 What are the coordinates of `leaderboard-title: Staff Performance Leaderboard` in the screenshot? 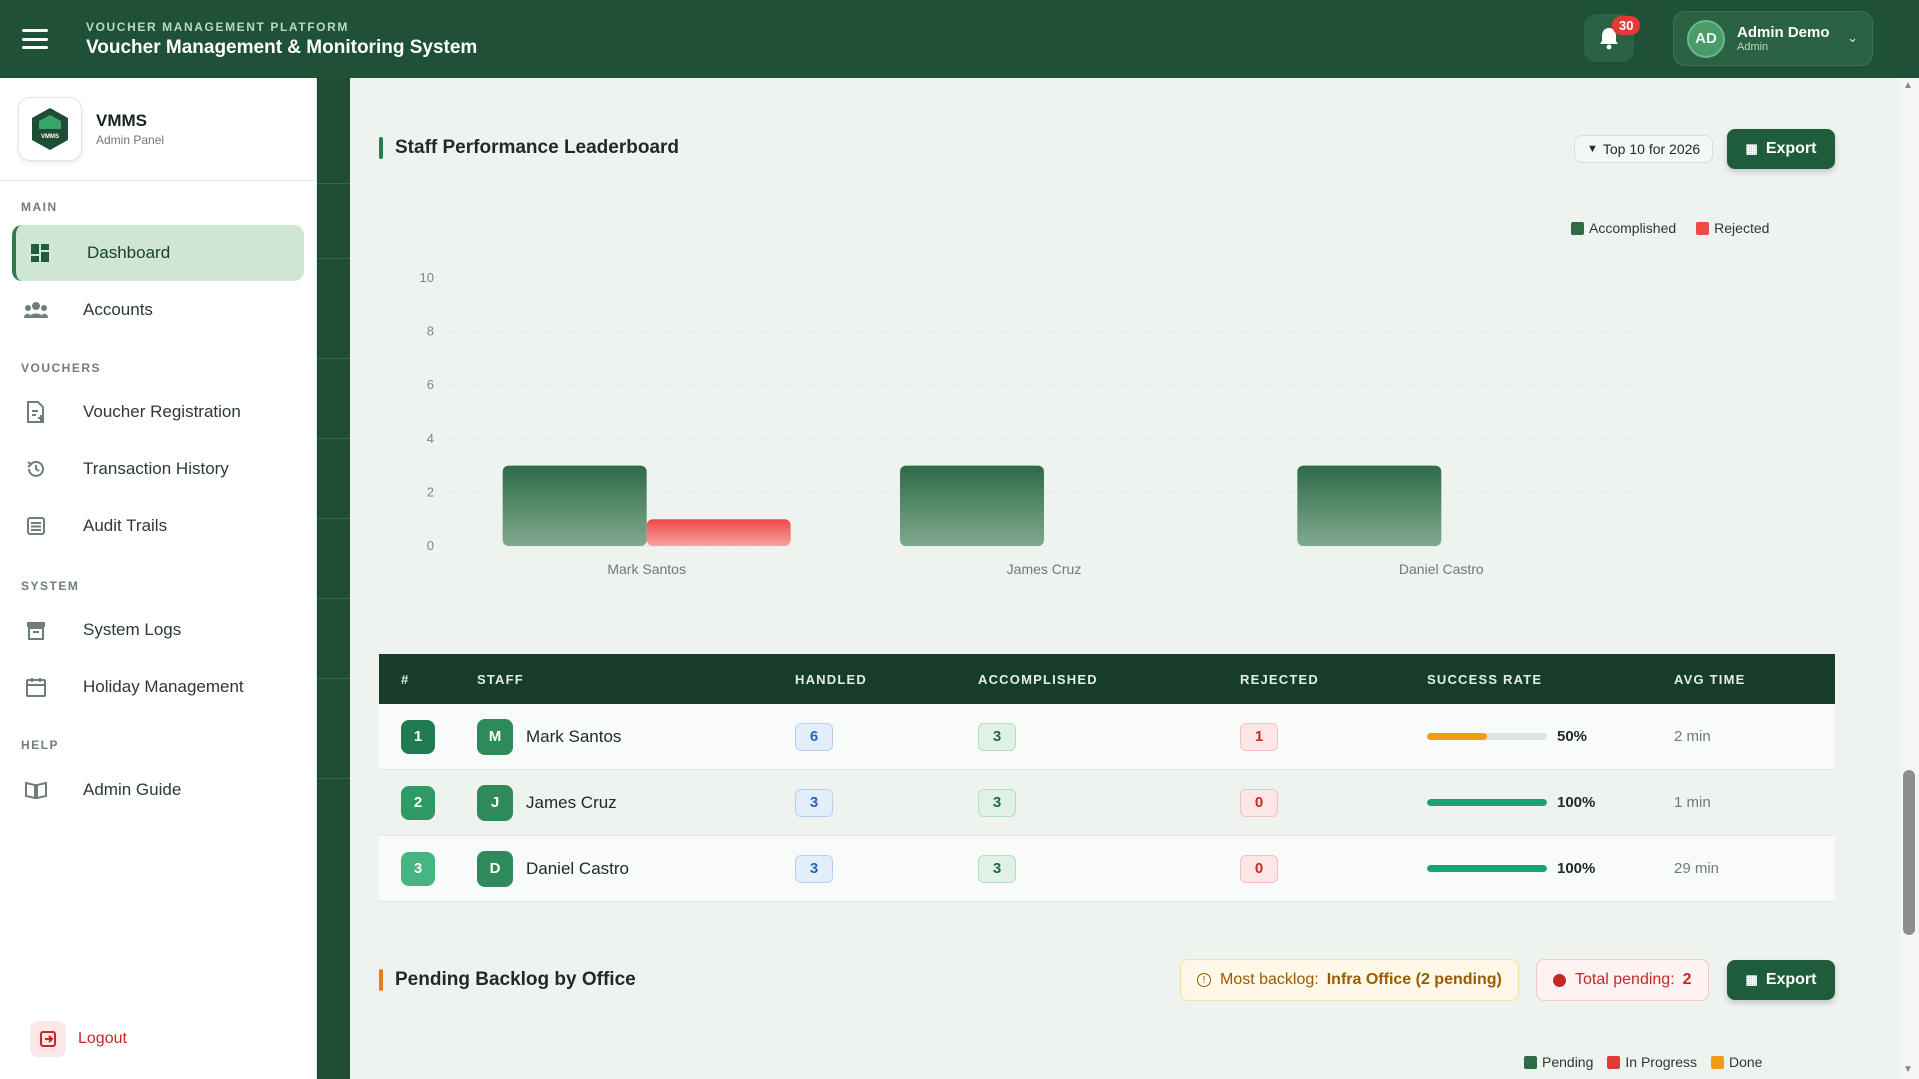 It's located at (529, 148).